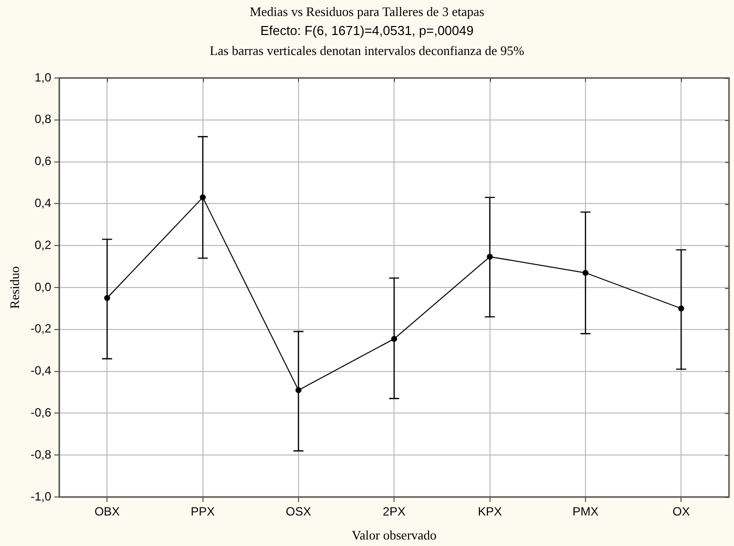 The width and height of the screenshot is (734, 546). I want to click on x-axis-title: Valor observado, so click(394, 535).